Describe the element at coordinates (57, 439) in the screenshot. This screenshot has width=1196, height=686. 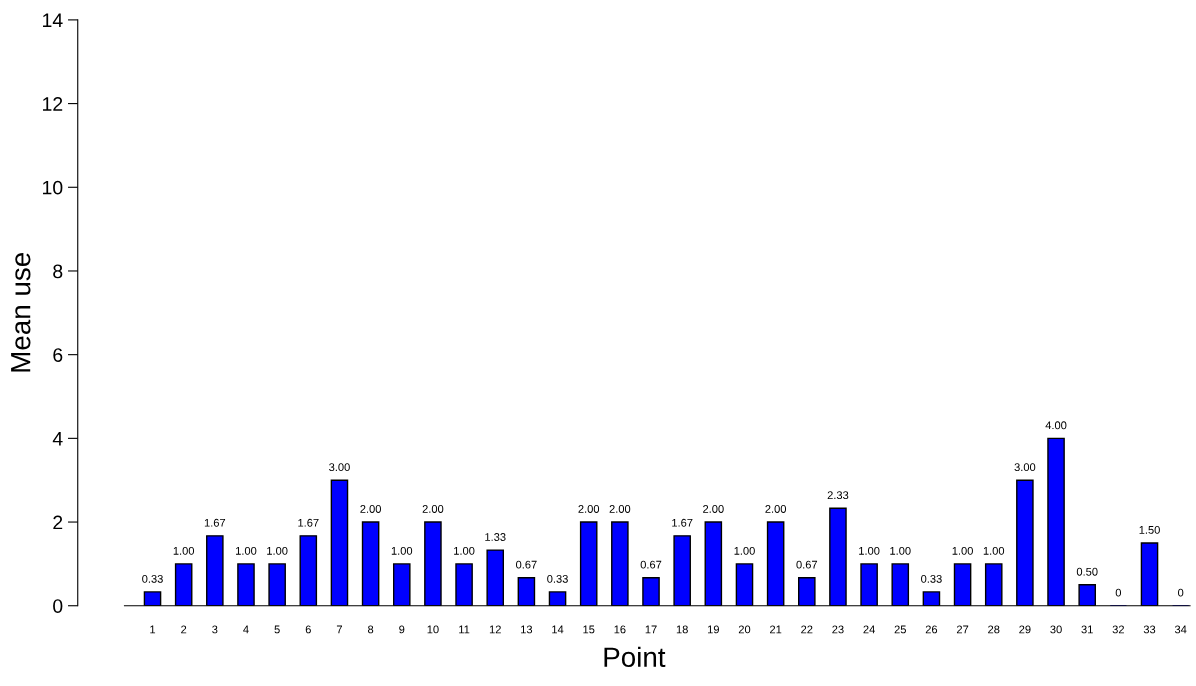
I see `y-tick-label: 4` at that location.